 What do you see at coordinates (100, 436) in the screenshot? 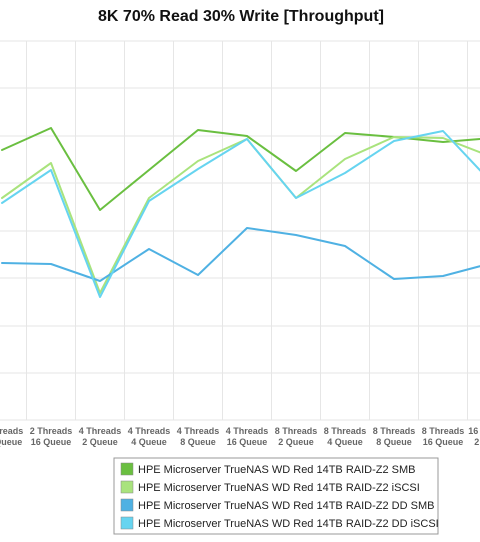
I see `x-tick-label: 4 Threads 2 Queue` at bounding box center [100, 436].